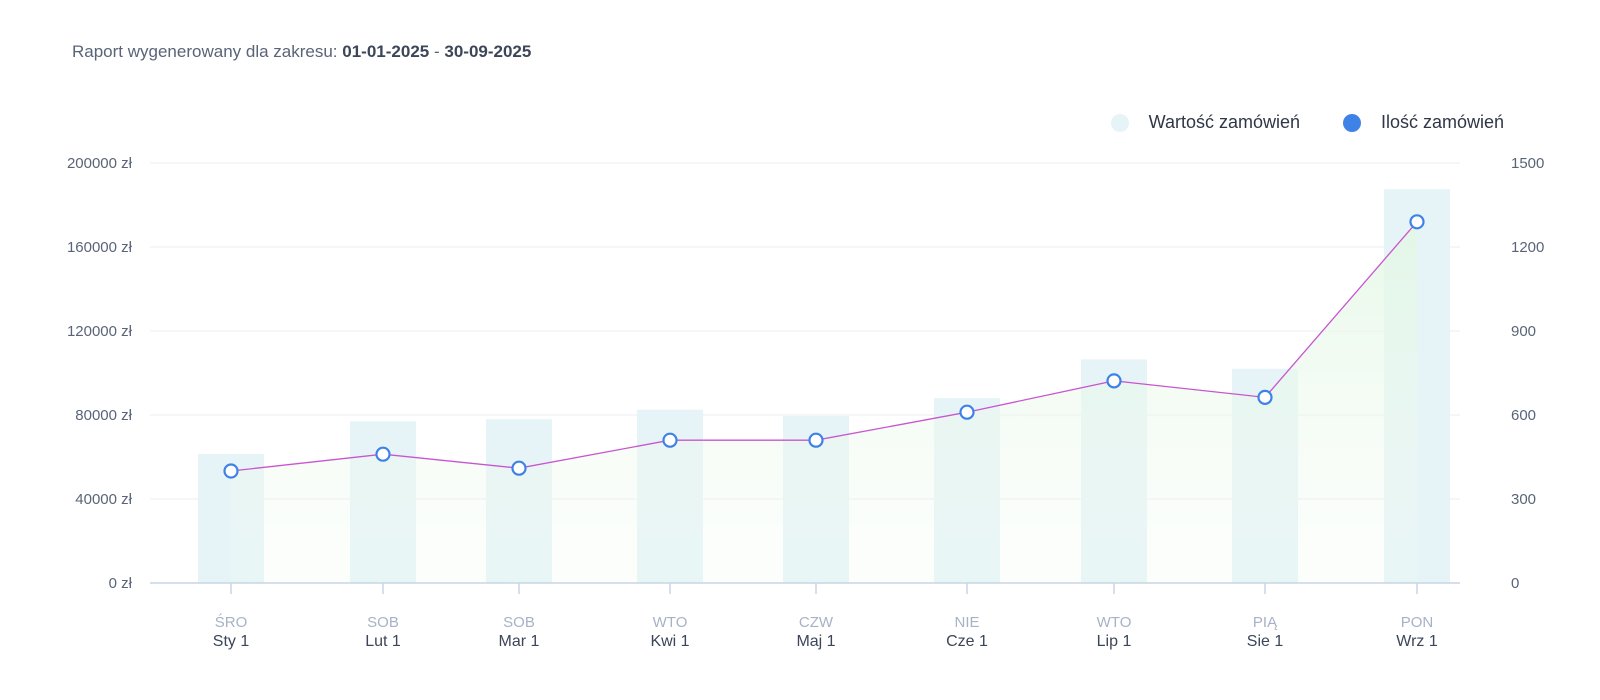  What do you see at coordinates (103, 415) in the screenshot?
I see `y-left-tick-label: 80000 zł` at bounding box center [103, 415].